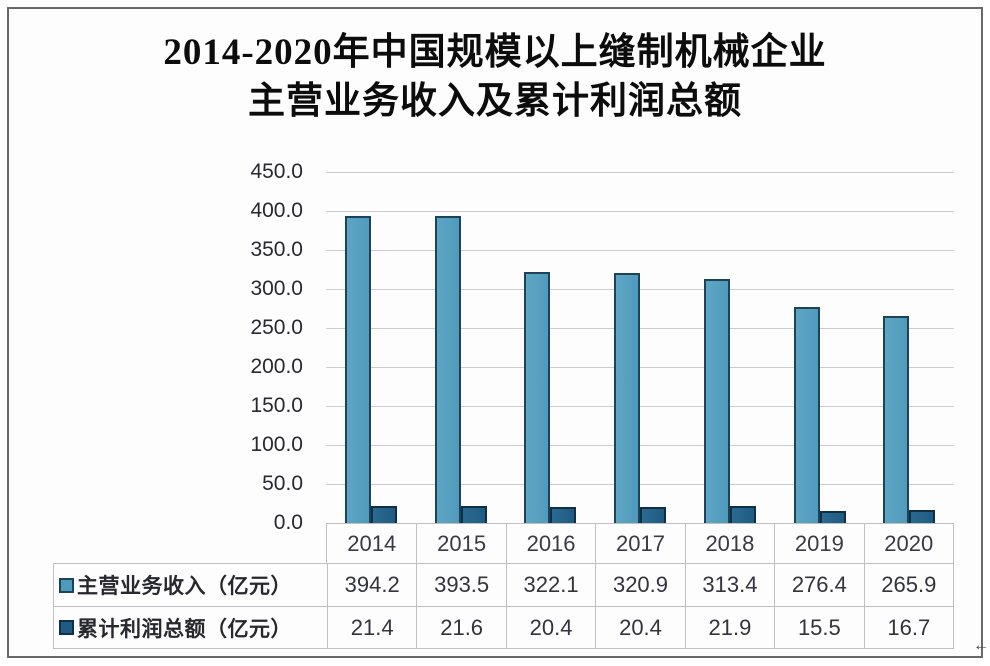  I want to click on bar-revenue-2015, so click(448, 369).